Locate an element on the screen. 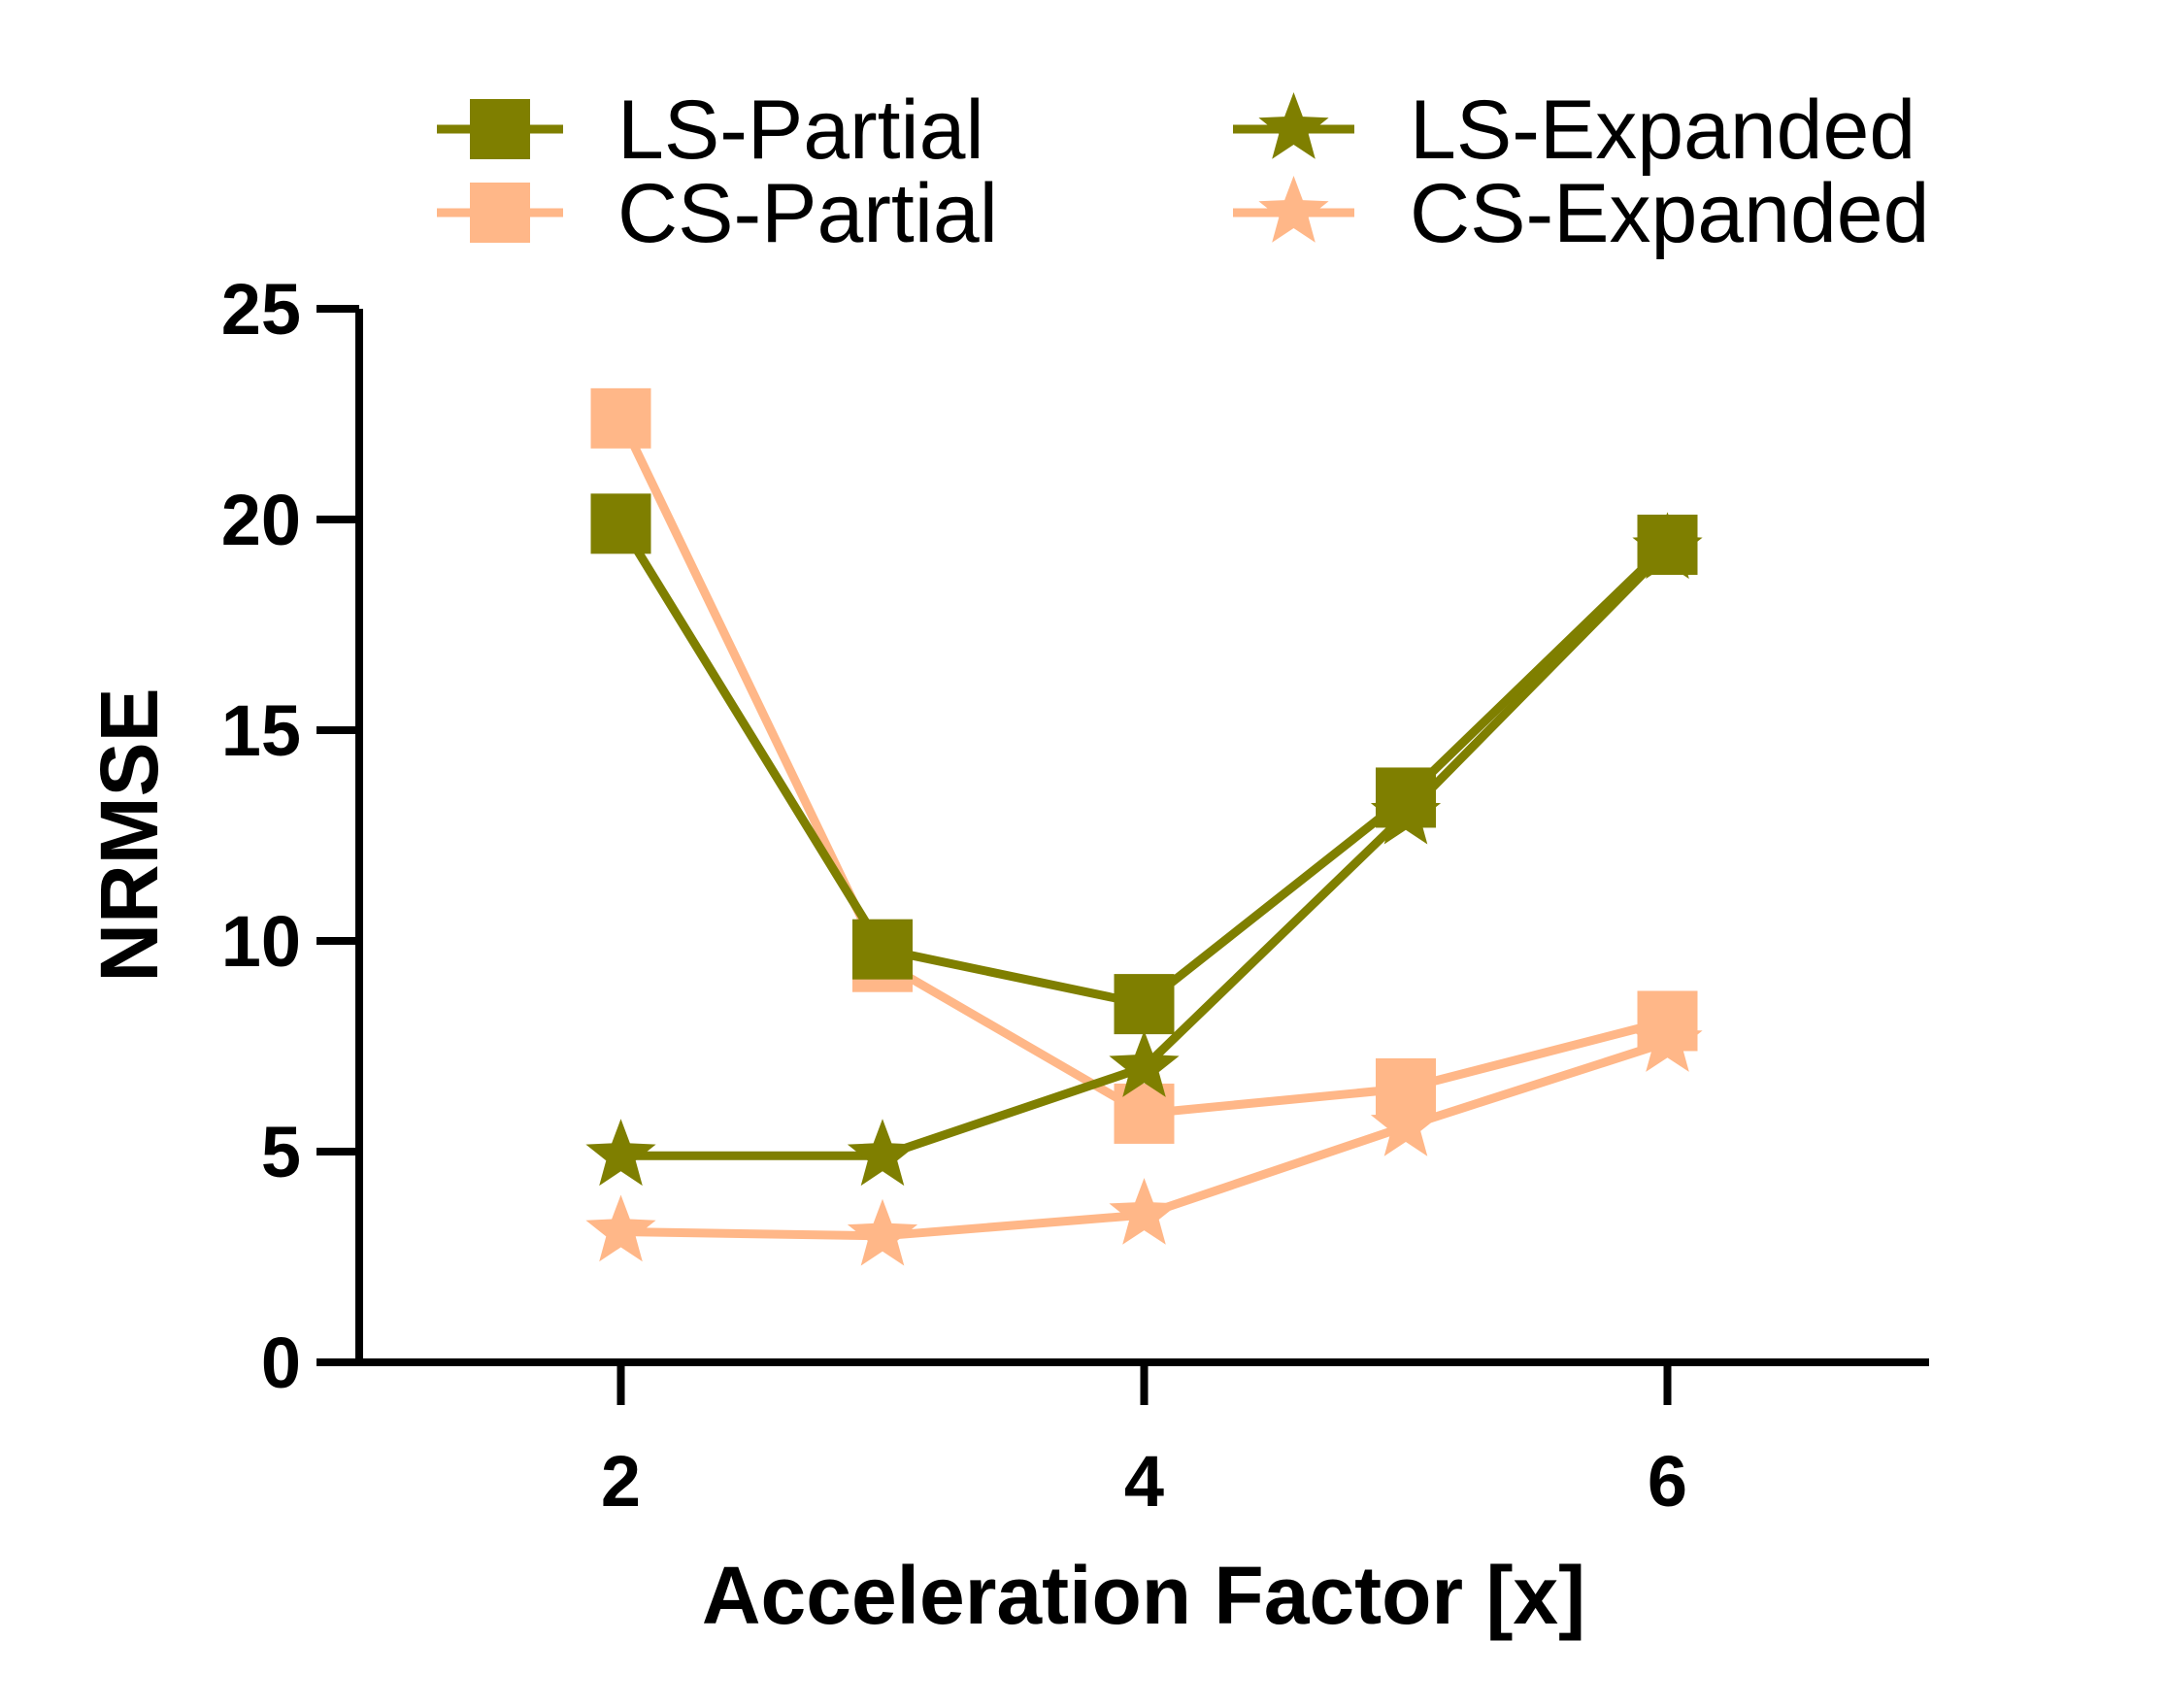 This screenshot has width=2165, height=1708. x-ticks: 2 4 6 is located at coordinates (1144, 1442).